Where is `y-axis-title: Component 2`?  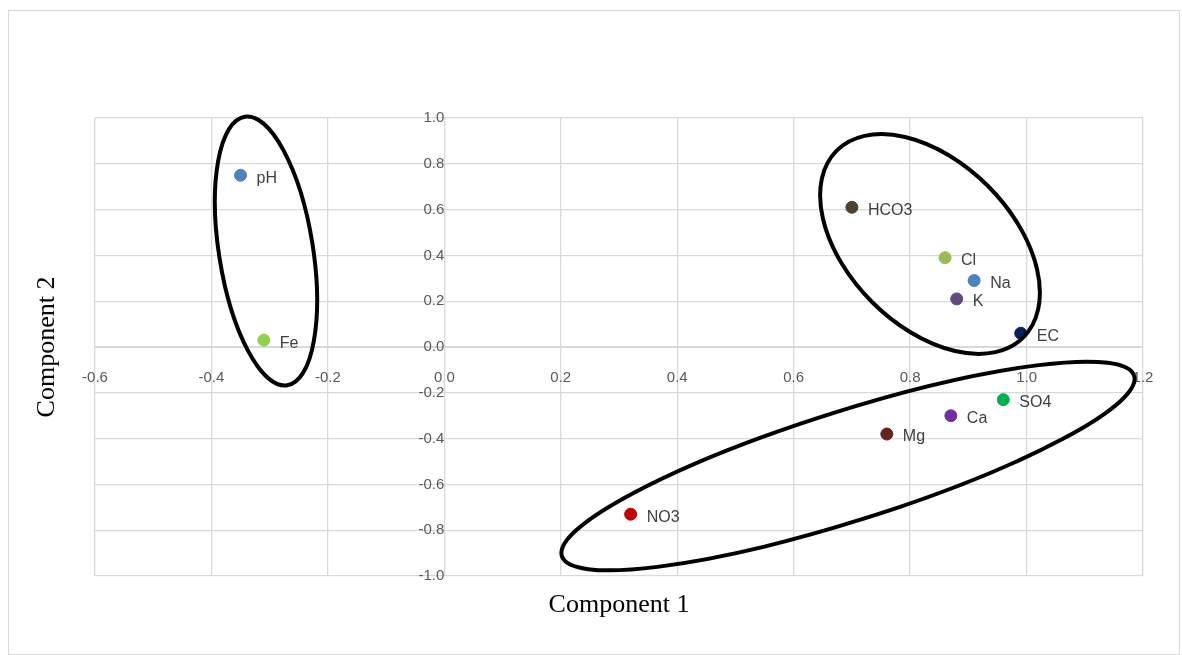
y-axis-title: Component 2 is located at coordinates (45, 347).